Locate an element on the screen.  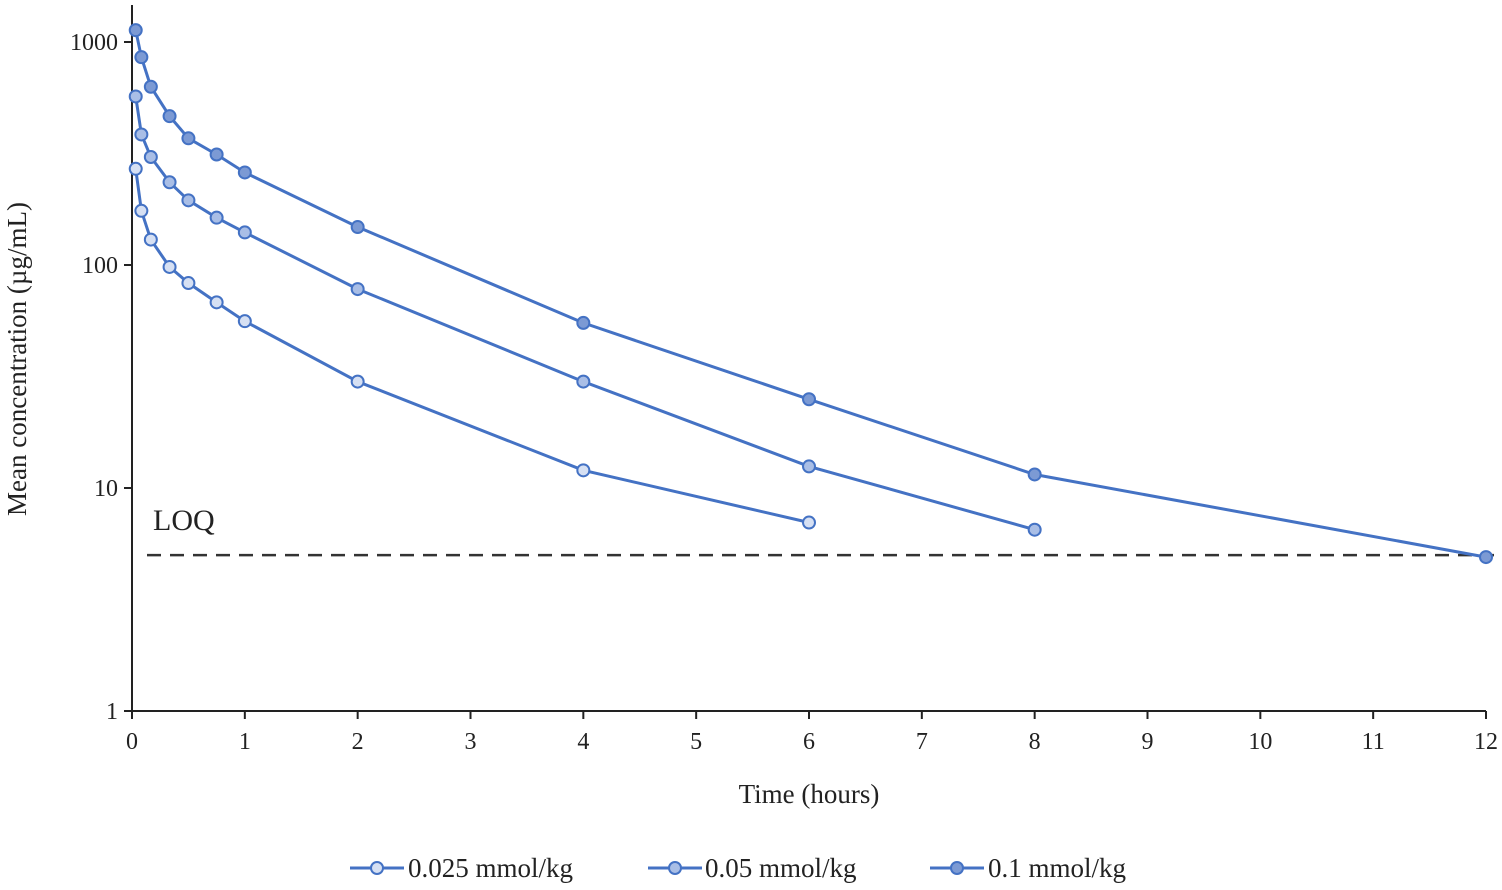
legend-item: 0.025 mmol/kg is located at coordinates (461, 868).